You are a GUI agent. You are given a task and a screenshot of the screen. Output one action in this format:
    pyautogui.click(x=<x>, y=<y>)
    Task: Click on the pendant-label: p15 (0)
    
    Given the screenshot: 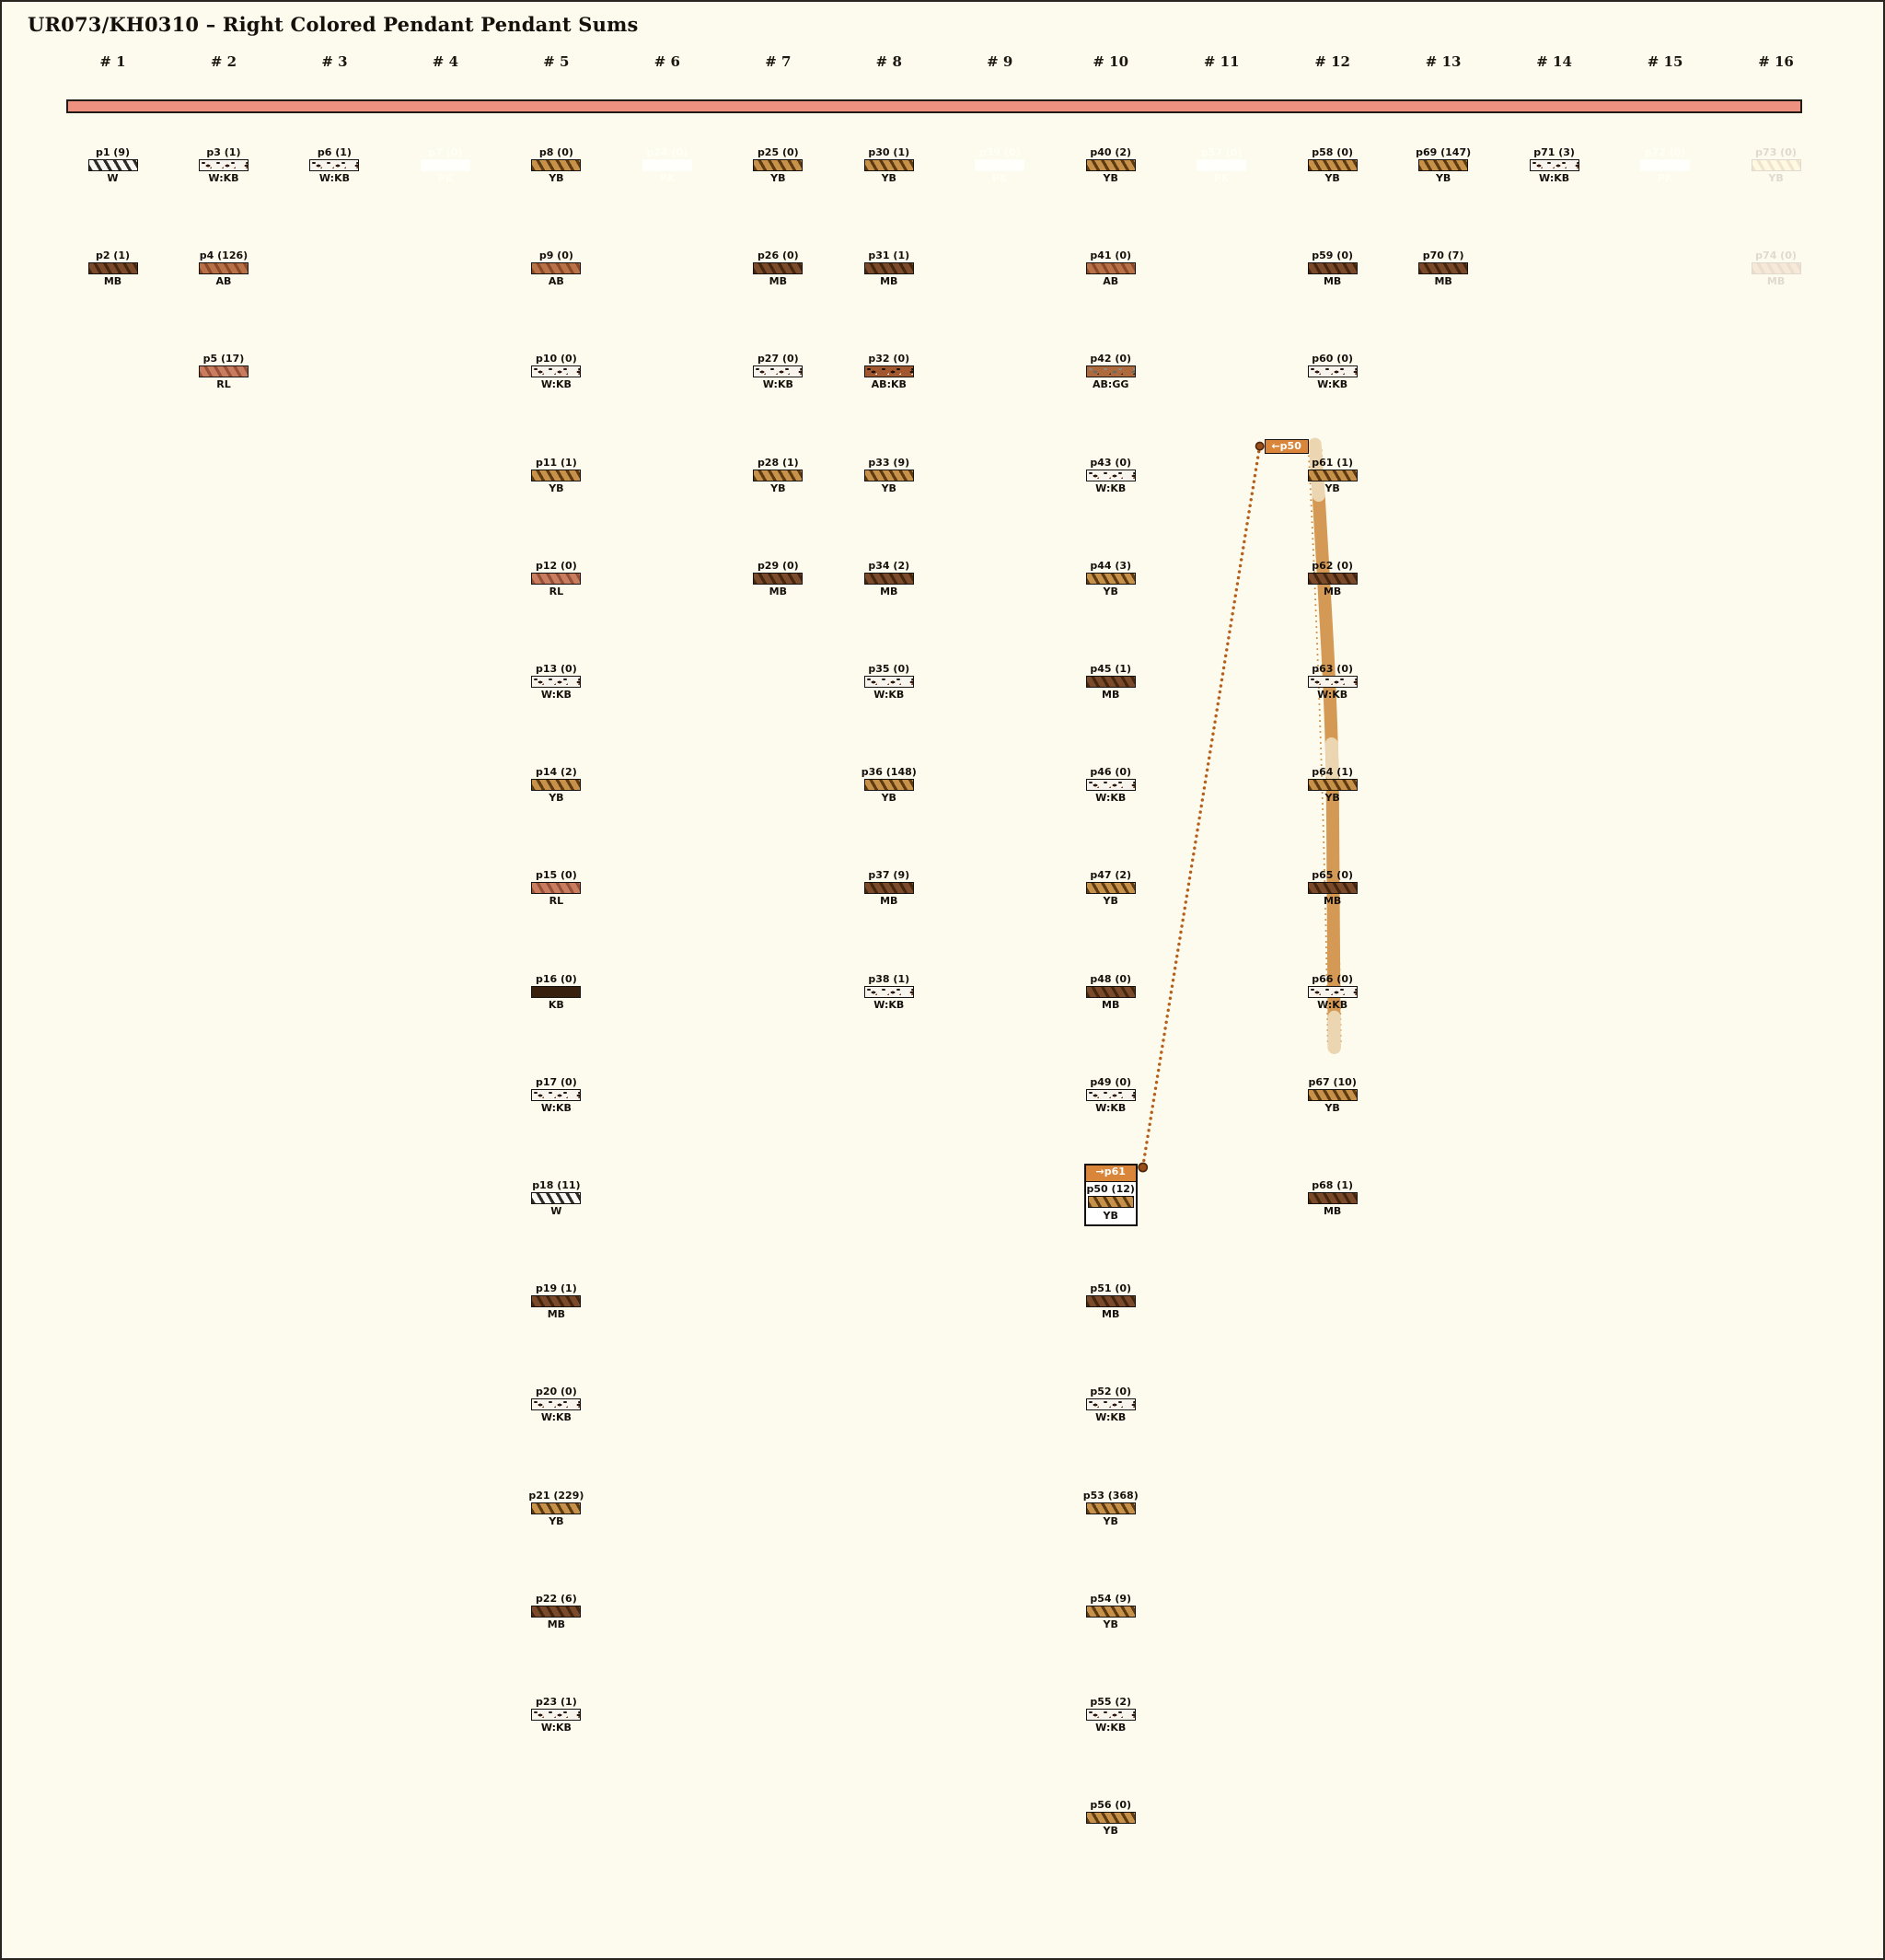 What is the action you would take?
    pyautogui.click(x=556, y=875)
    